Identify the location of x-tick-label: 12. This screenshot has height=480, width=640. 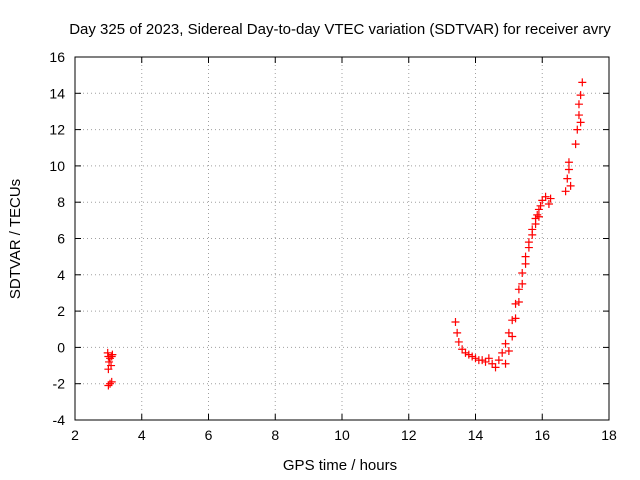
(409, 435).